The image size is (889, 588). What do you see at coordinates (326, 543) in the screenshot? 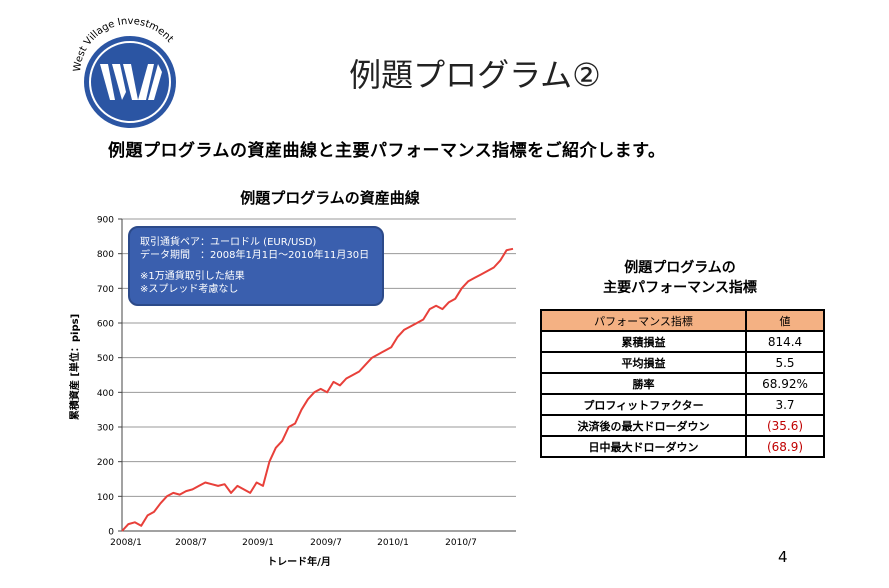
I see `x-tick-label: 2009/7` at bounding box center [326, 543].